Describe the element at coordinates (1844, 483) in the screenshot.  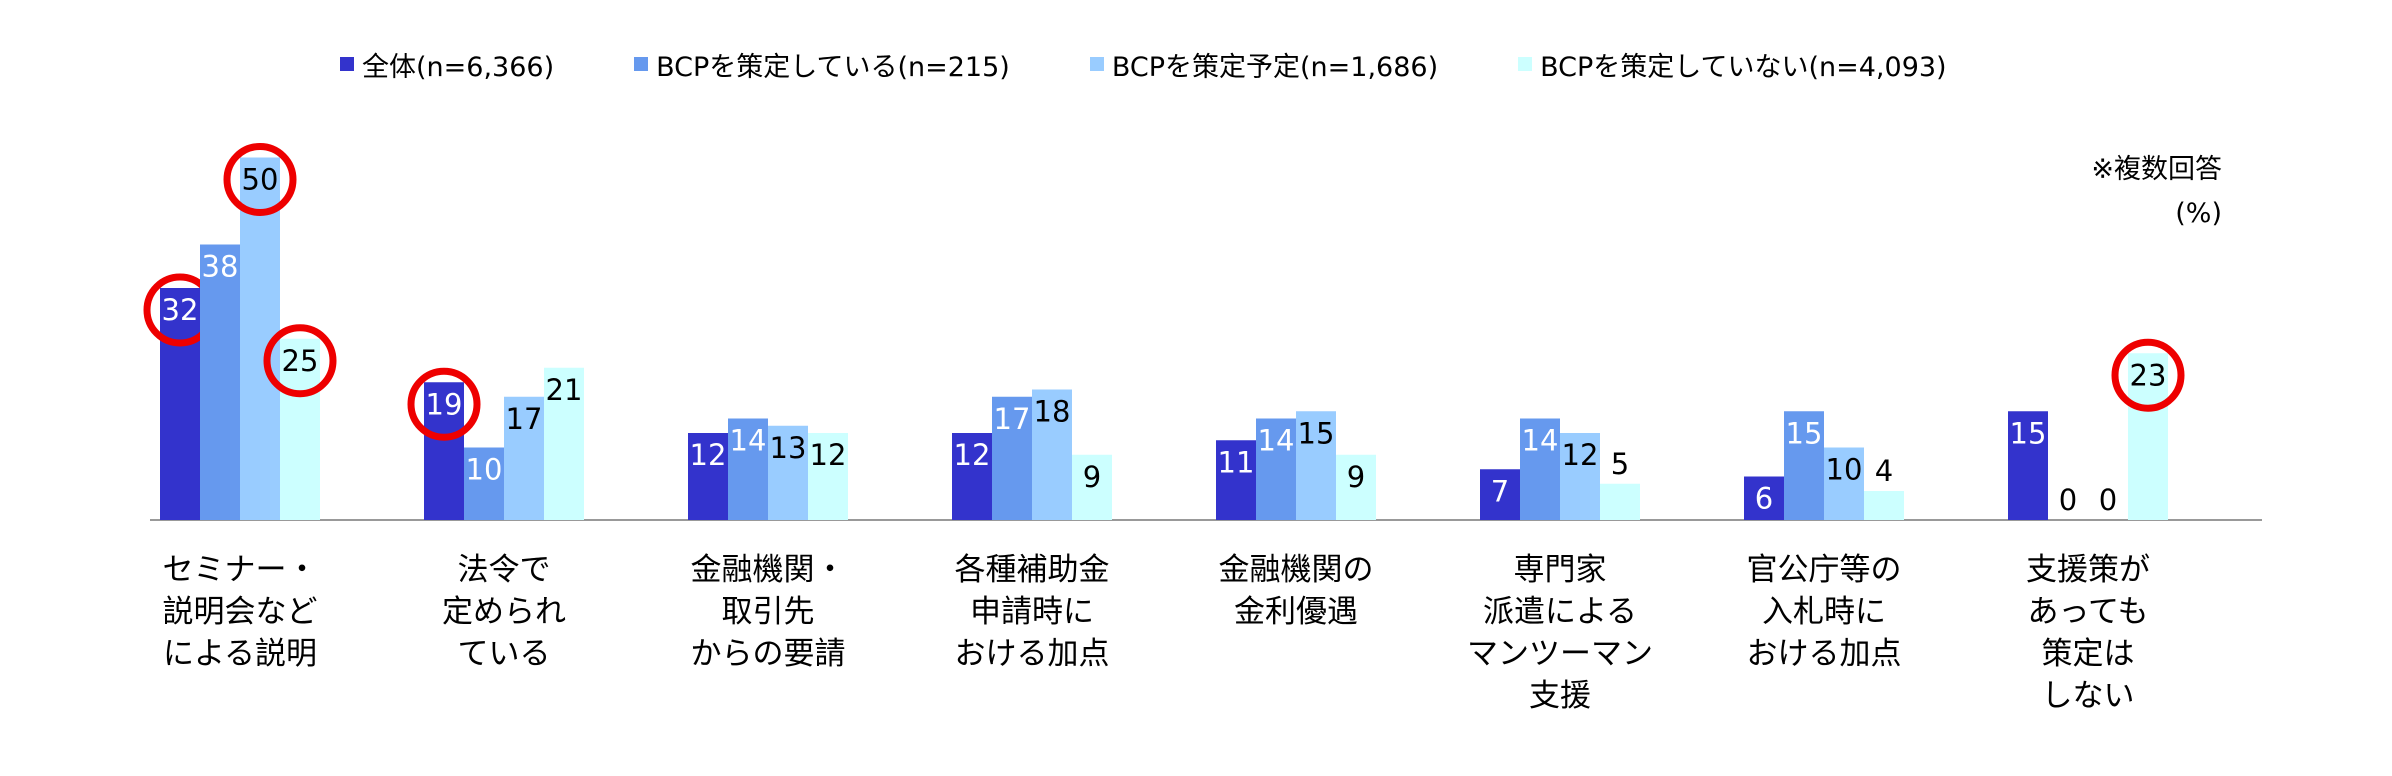
I see `bar-series2-cat6` at that location.